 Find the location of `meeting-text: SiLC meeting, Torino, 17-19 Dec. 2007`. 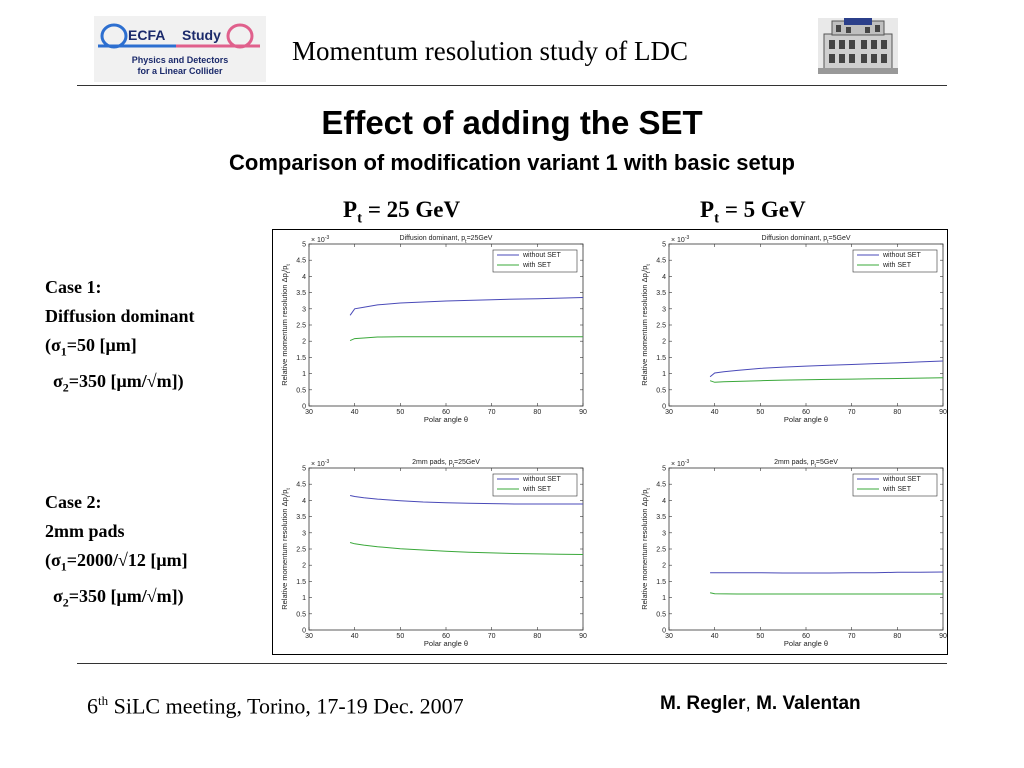

meeting-text: SiLC meeting, Torino, 17-19 Dec. 2007 is located at coordinates (286, 706).